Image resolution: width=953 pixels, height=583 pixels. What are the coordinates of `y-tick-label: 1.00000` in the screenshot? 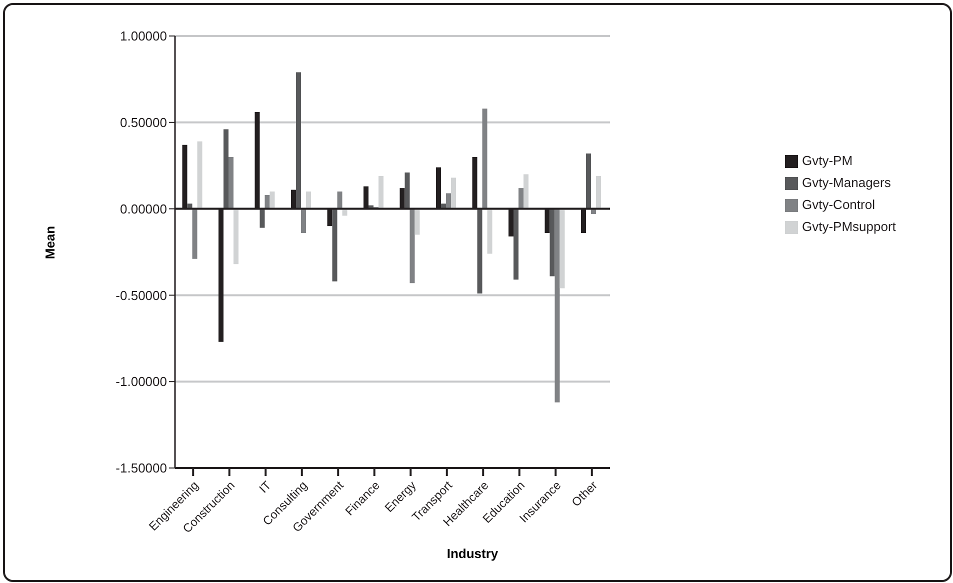 It's located at (143, 36).